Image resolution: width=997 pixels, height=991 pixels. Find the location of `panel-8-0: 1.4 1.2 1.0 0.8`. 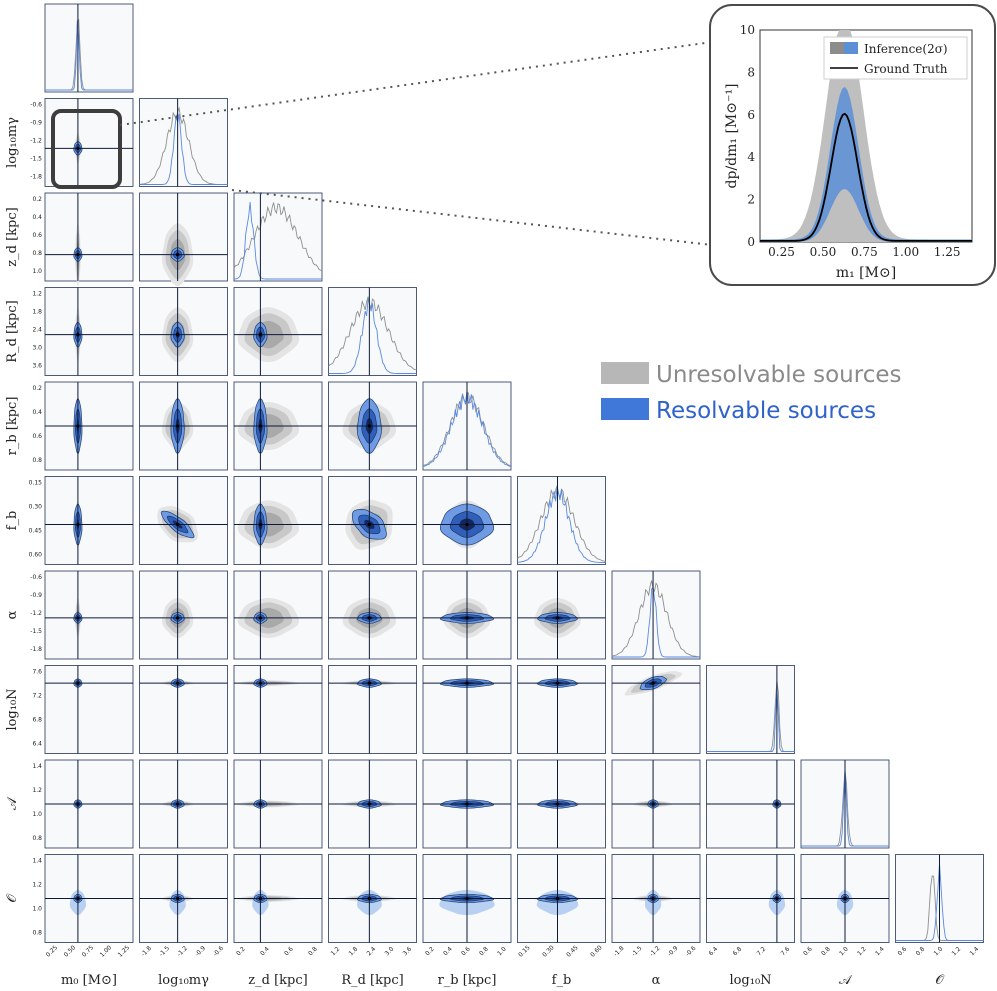

panel-8-0: 1.4 1.2 1.0 0.8 is located at coordinates (83, 804).